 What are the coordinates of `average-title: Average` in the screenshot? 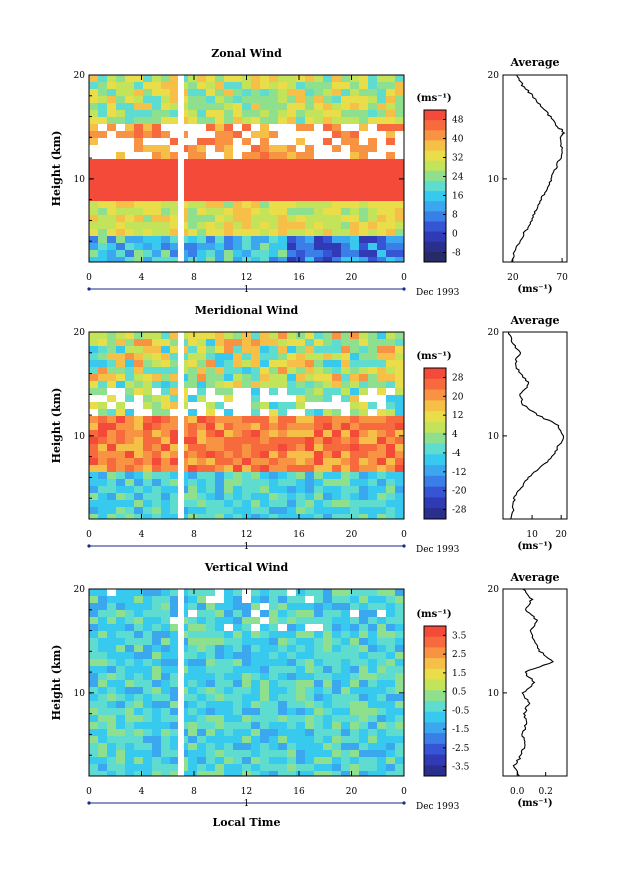 It's located at (534, 577).